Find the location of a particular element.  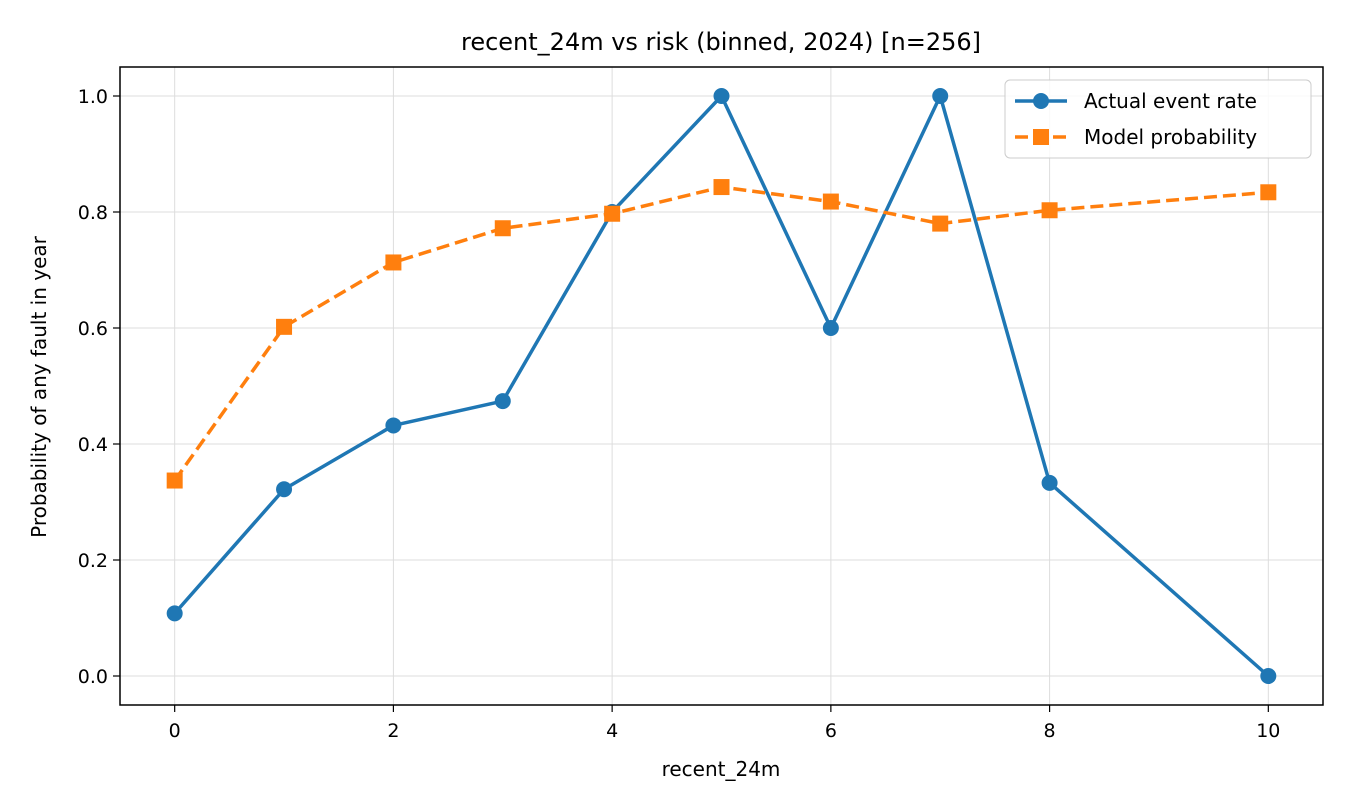

x-tick-label: 4 is located at coordinates (612, 731).